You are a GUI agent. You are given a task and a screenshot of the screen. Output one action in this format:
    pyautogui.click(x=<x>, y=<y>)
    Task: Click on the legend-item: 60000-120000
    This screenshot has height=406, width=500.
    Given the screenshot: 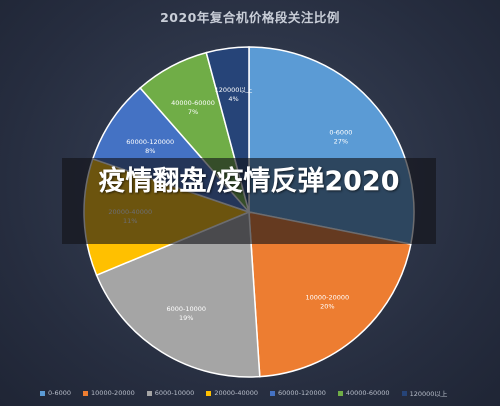 What is the action you would take?
    pyautogui.click(x=298, y=393)
    